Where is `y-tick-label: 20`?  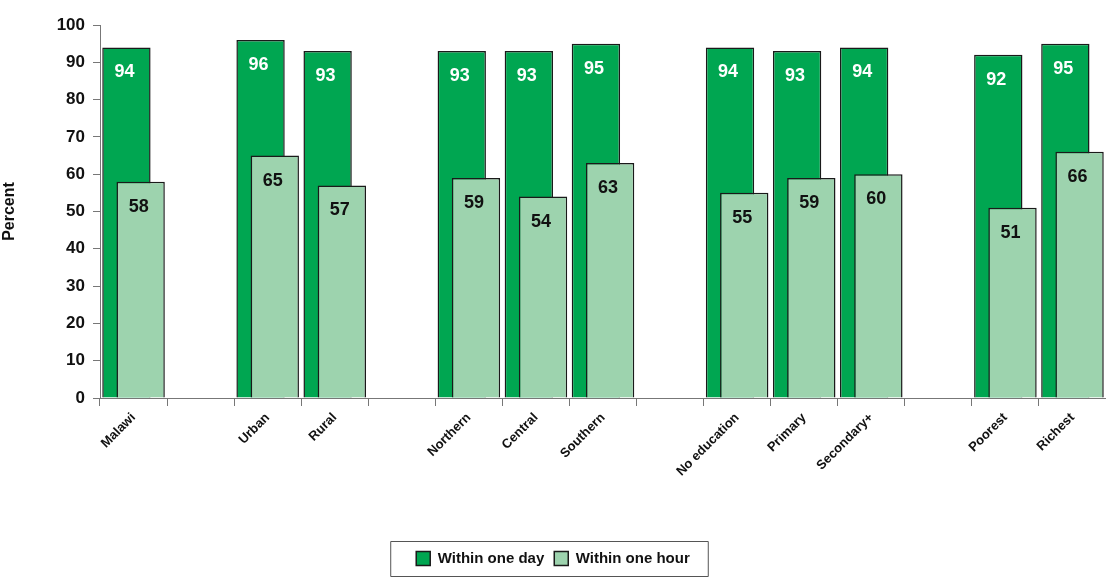 y-tick-label: 20 is located at coordinates (75, 323).